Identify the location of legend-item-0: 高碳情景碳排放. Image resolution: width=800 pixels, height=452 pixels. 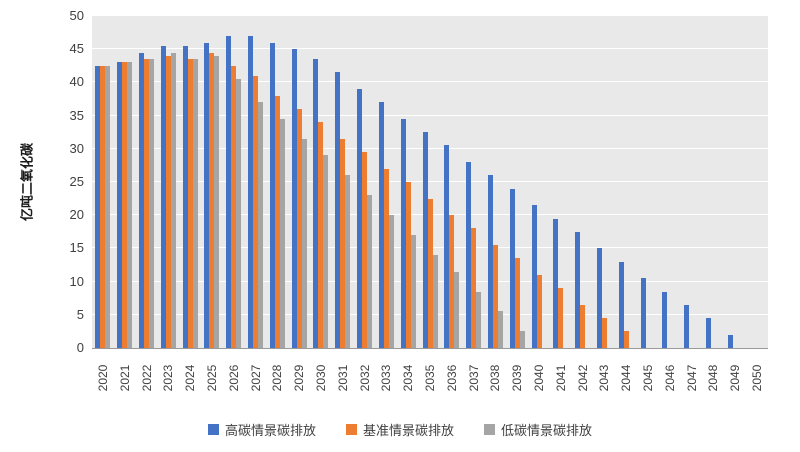
(261, 429).